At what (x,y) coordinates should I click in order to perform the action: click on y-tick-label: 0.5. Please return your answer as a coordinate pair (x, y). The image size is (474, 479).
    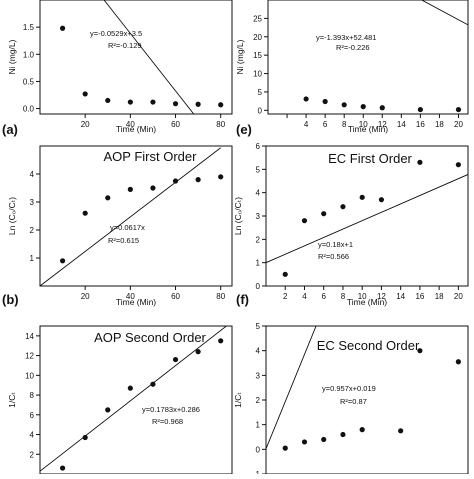
    Looking at the image, I should click on (29, 81).